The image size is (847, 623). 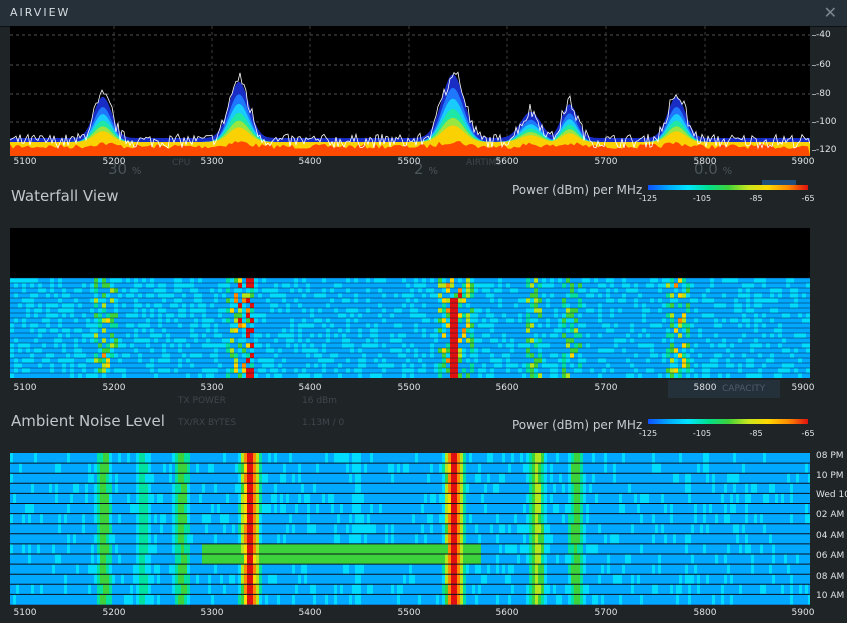 What do you see at coordinates (577, 425) in the screenshot?
I see `ambient-legend-label: Power (dBm) per MHz` at bounding box center [577, 425].